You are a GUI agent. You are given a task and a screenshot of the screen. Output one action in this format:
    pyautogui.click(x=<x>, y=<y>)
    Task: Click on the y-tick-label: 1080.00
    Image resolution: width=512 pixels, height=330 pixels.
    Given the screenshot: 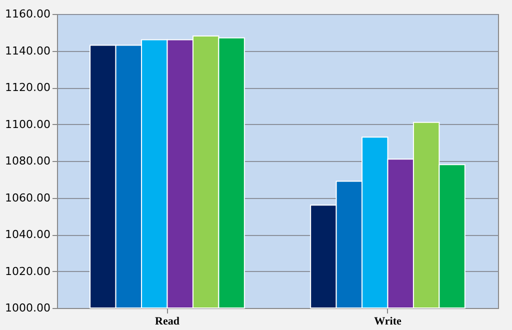 What is the action you would take?
    pyautogui.click(x=27, y=161)
    